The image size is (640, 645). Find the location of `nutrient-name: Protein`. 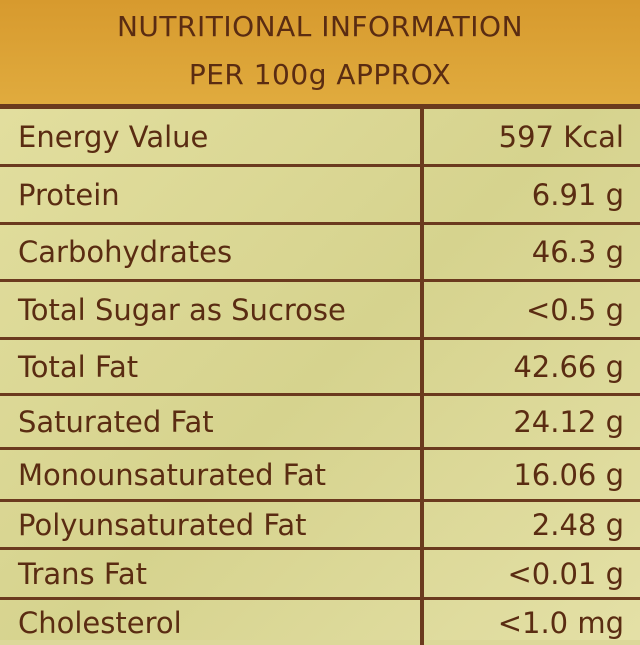

nutrient-name: Protein is located at coordinates (69, 194).